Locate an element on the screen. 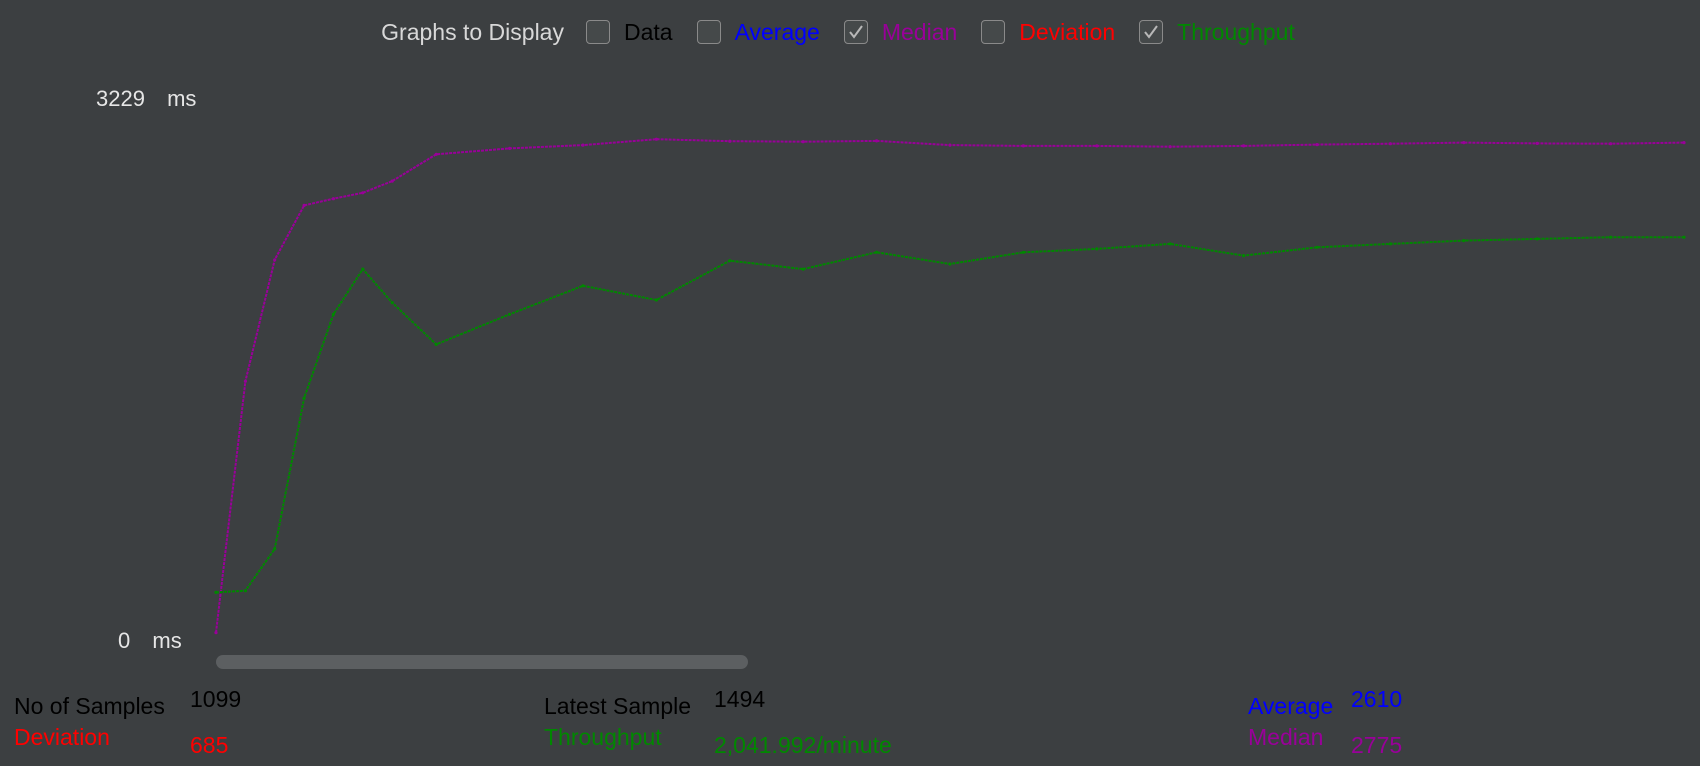 Image resolution: width=1700 pixels, height=766 pixels. throughput-label: Throughput is located at coordinates (603, 737).